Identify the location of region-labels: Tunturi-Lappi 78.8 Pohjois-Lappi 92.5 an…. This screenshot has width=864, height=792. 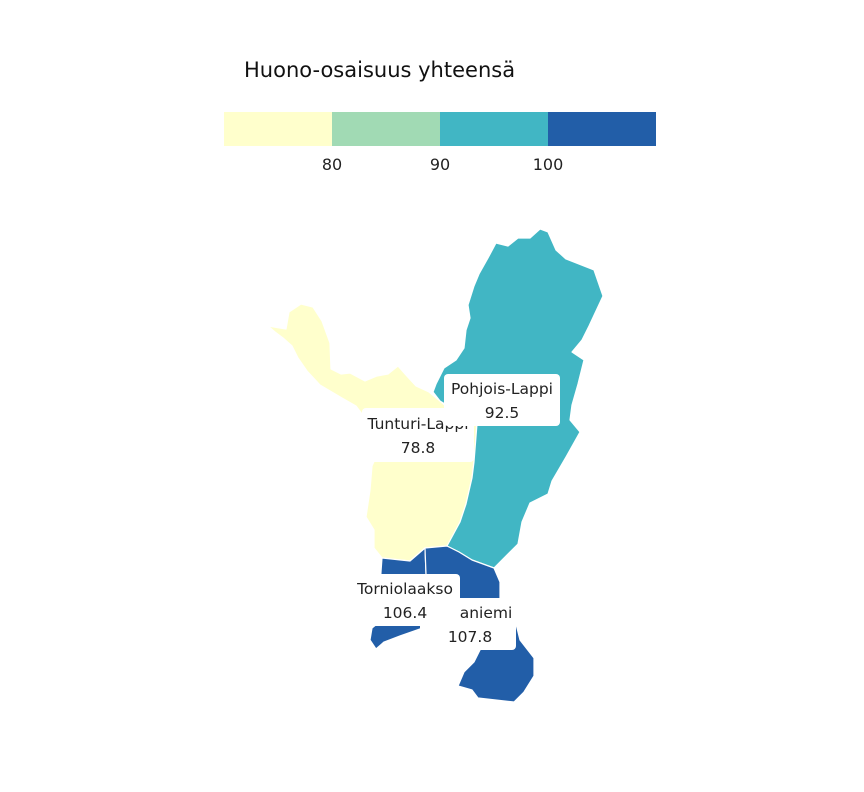
(455, 512).